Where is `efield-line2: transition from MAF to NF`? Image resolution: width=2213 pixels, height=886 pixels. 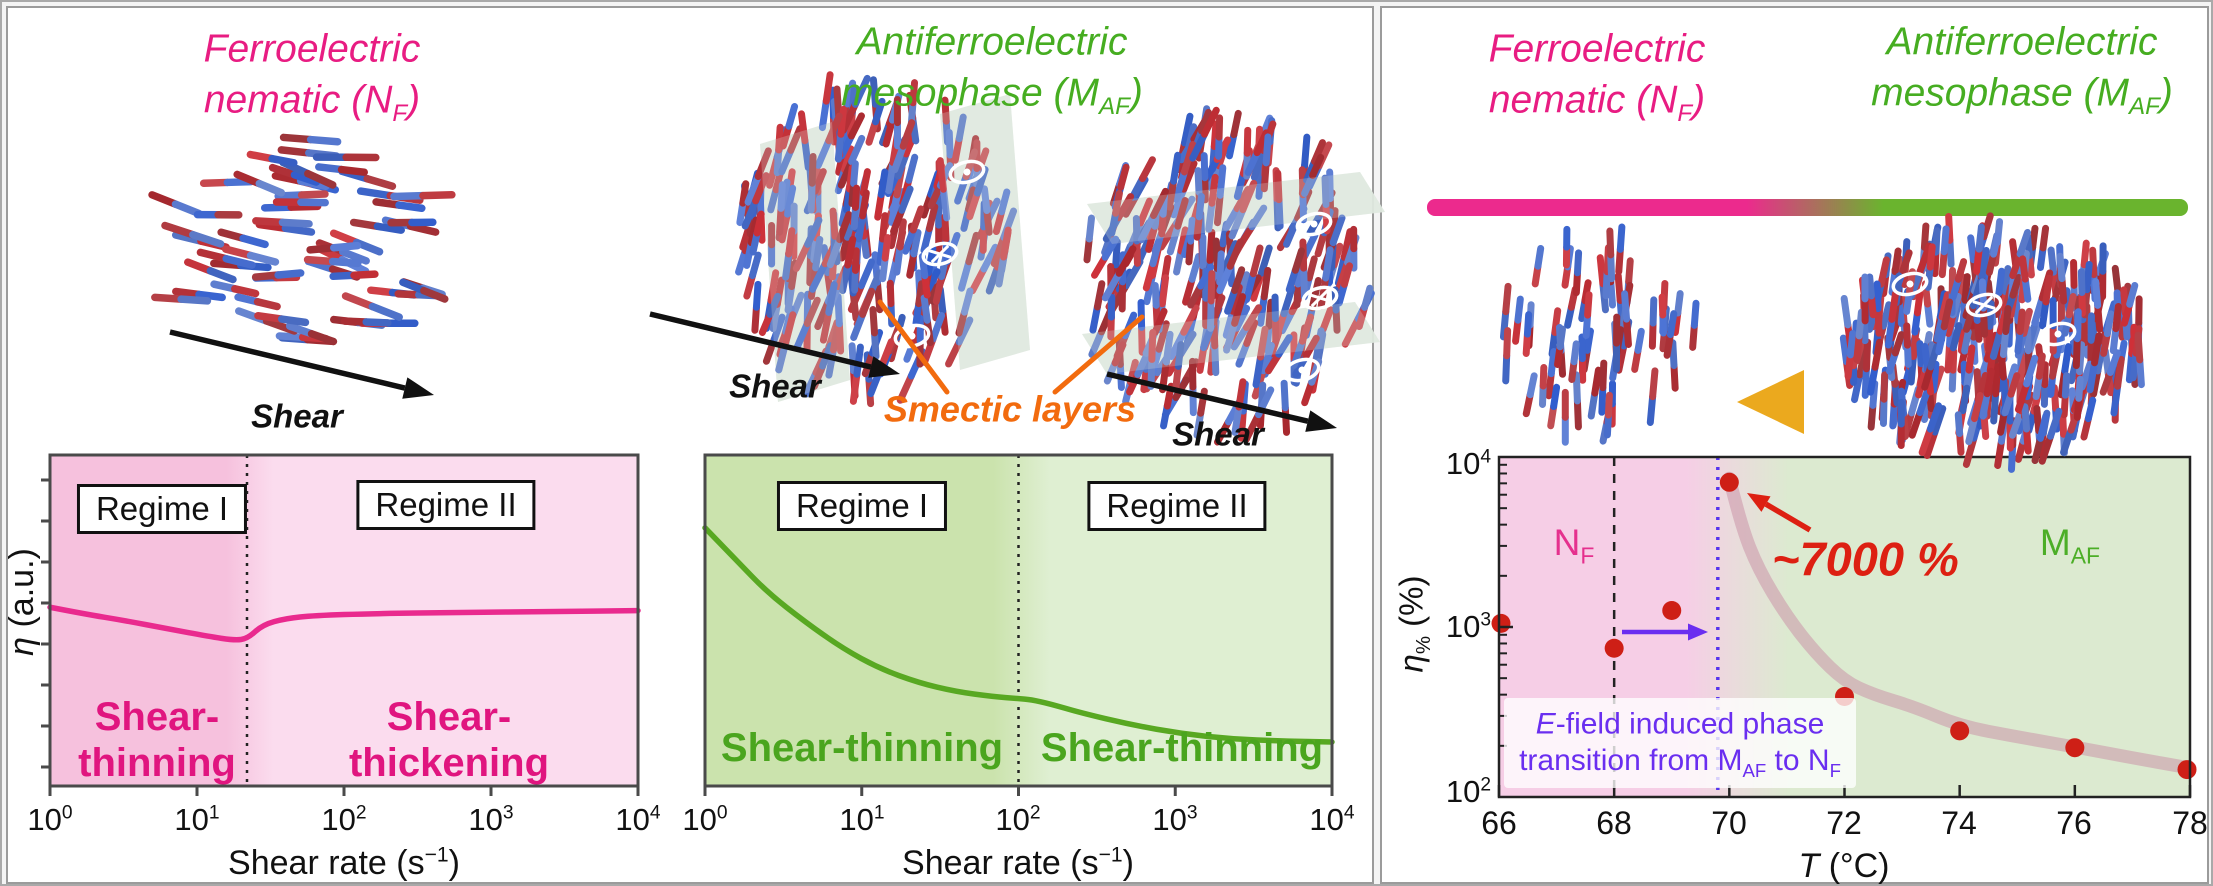
efield-line2: transition from MAF to NF is located at coordinates (1680, 762).